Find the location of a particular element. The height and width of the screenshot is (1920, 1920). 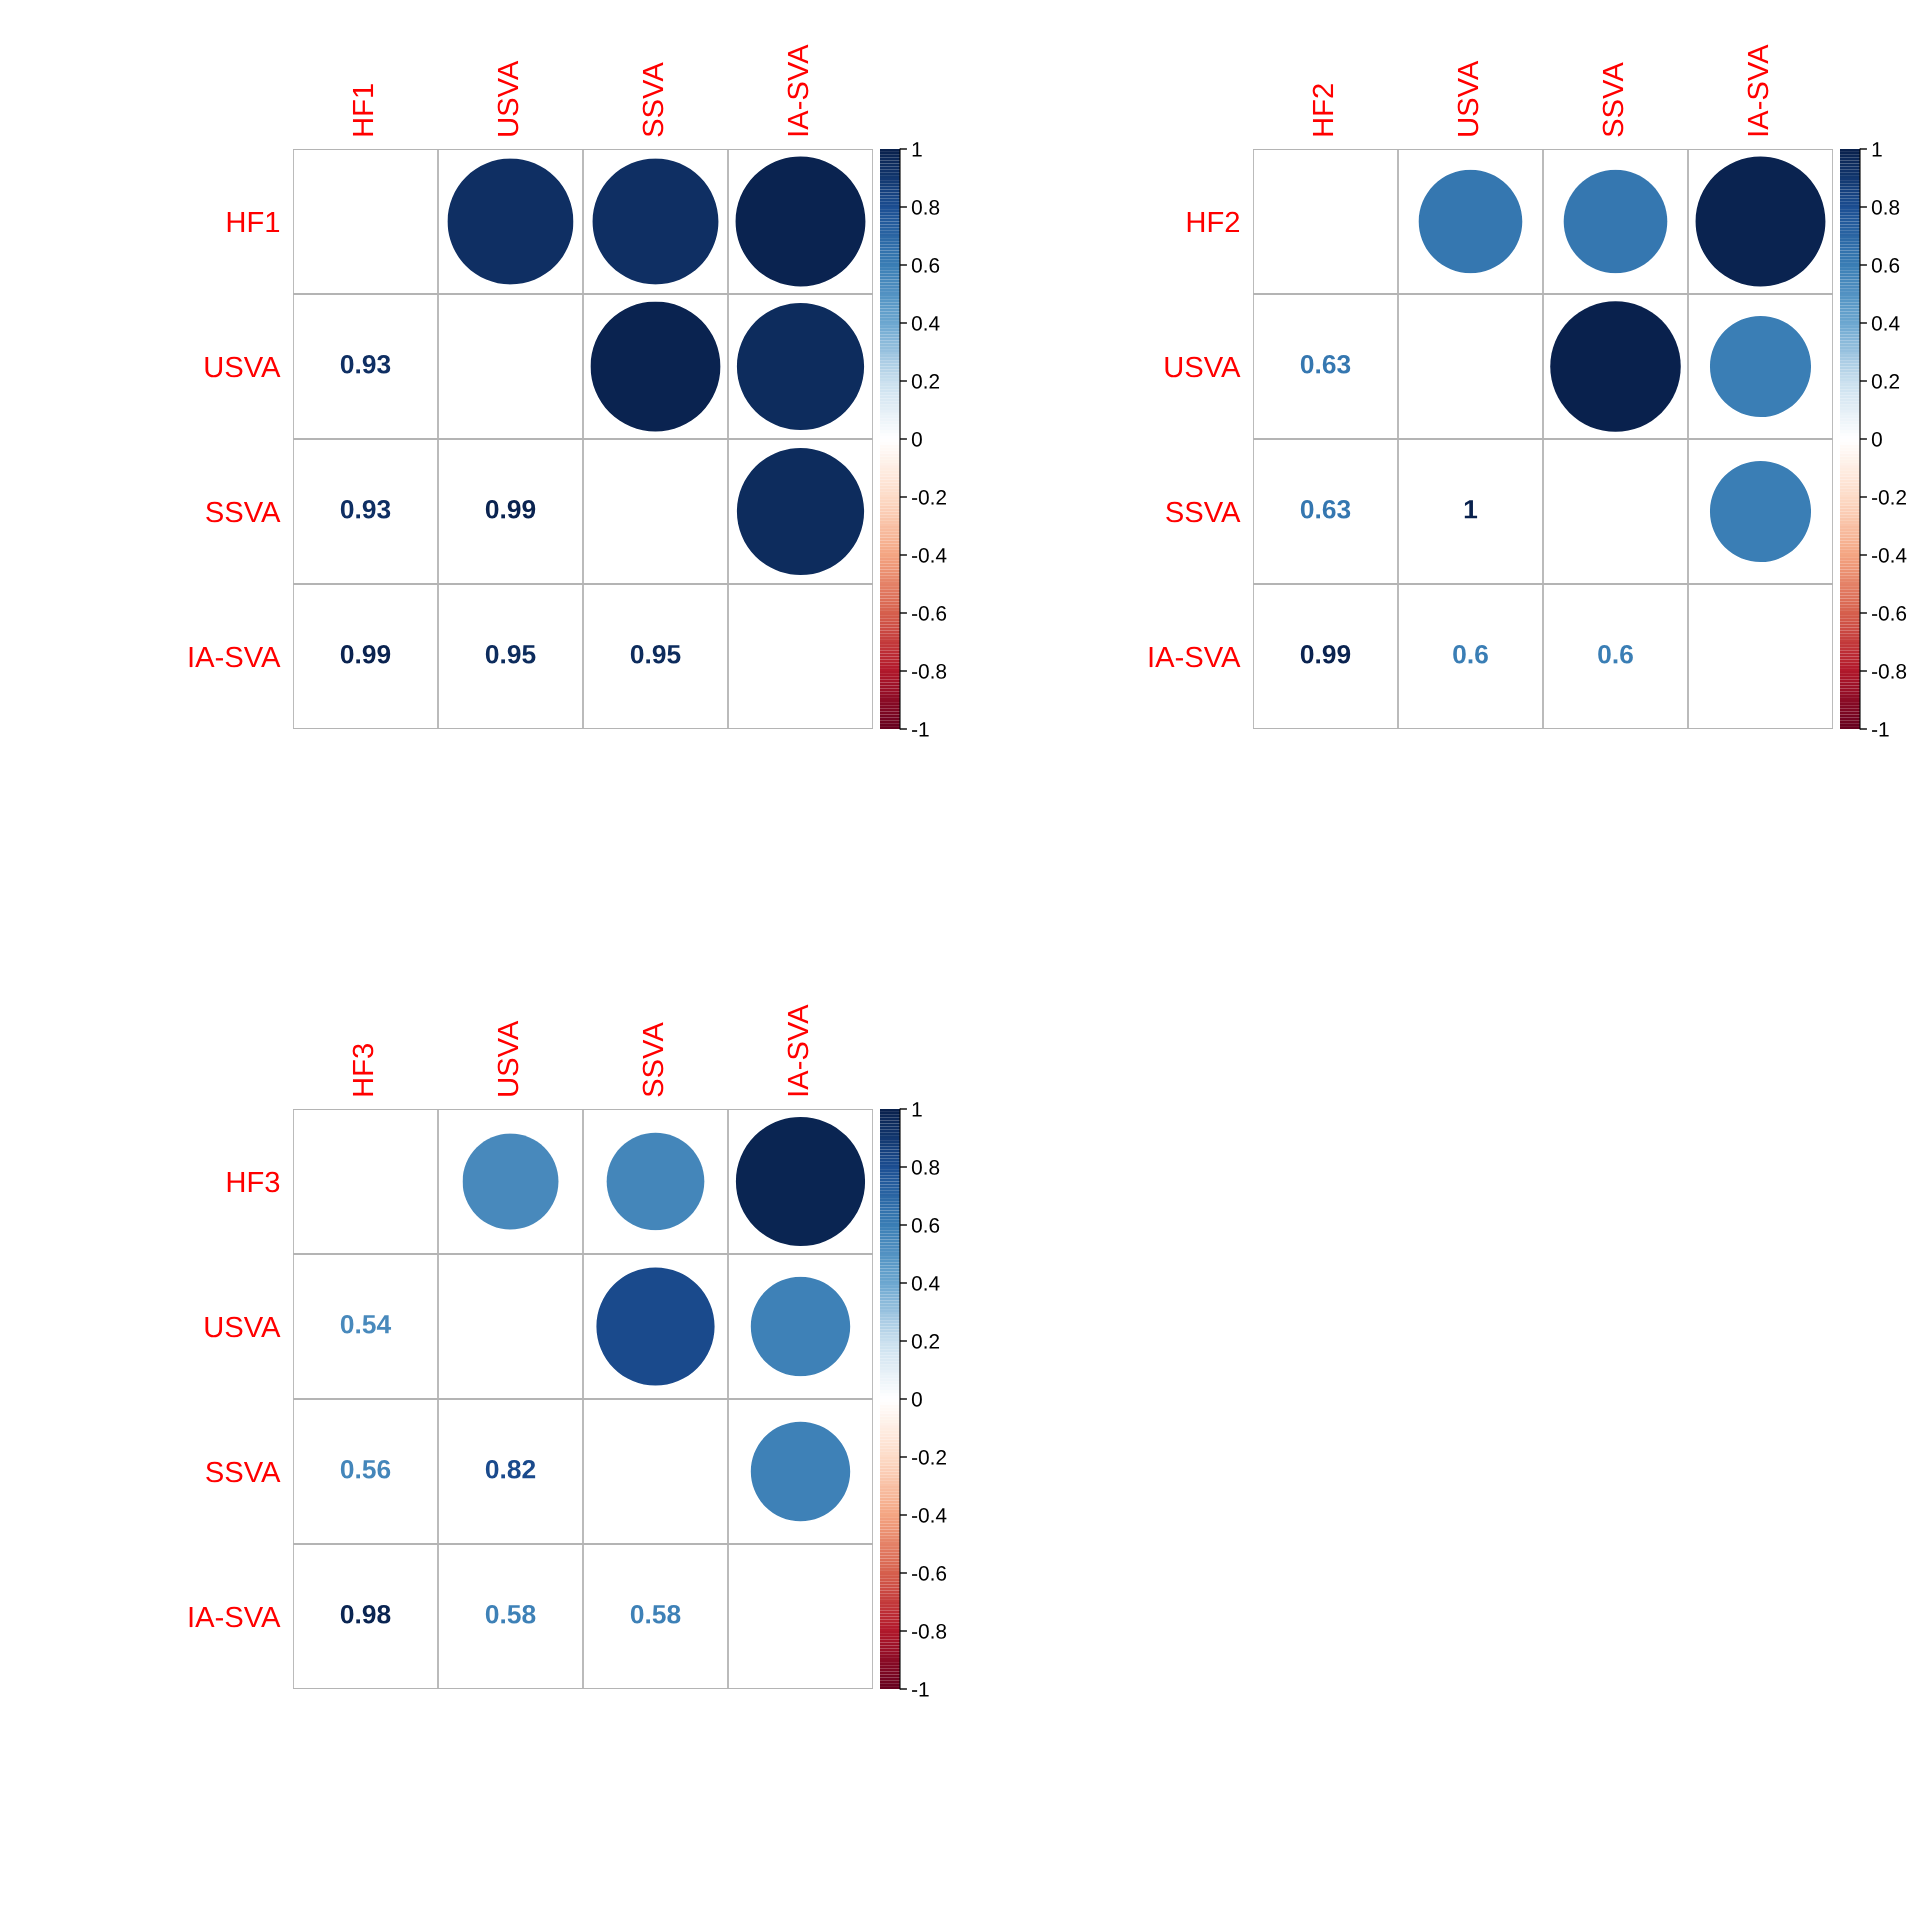

x-tick-label: HF1 is located at coordinates (363, 110).